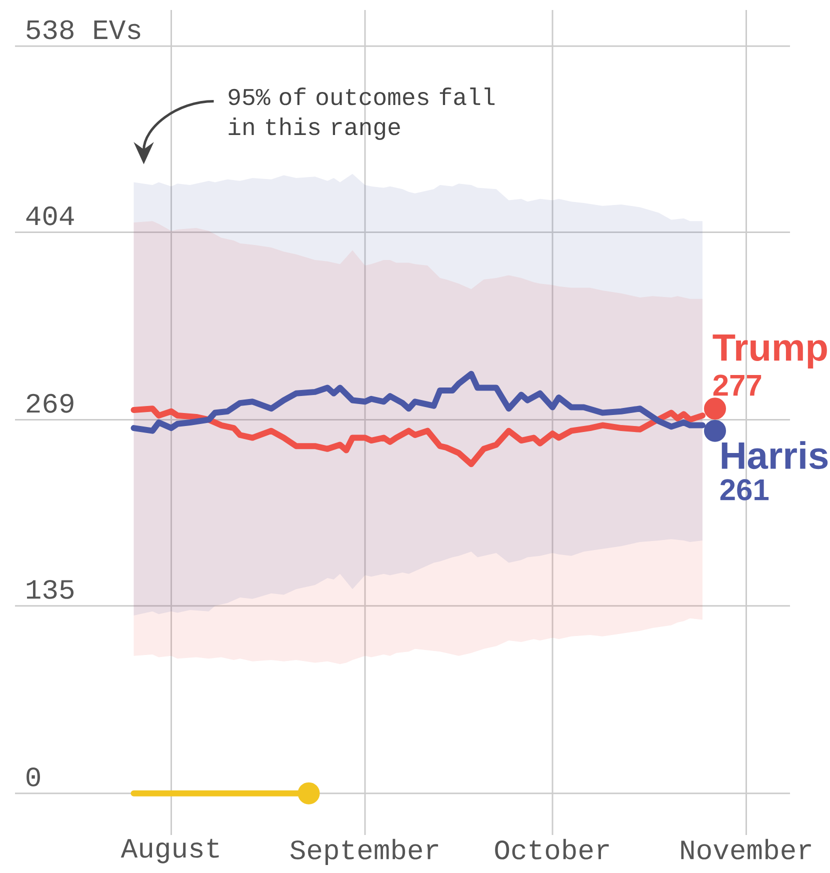 The image size is (830, 873). Describe the element at coordinates (50, 589) in the screenshot. I see `y-tick-label: 135` at that location.